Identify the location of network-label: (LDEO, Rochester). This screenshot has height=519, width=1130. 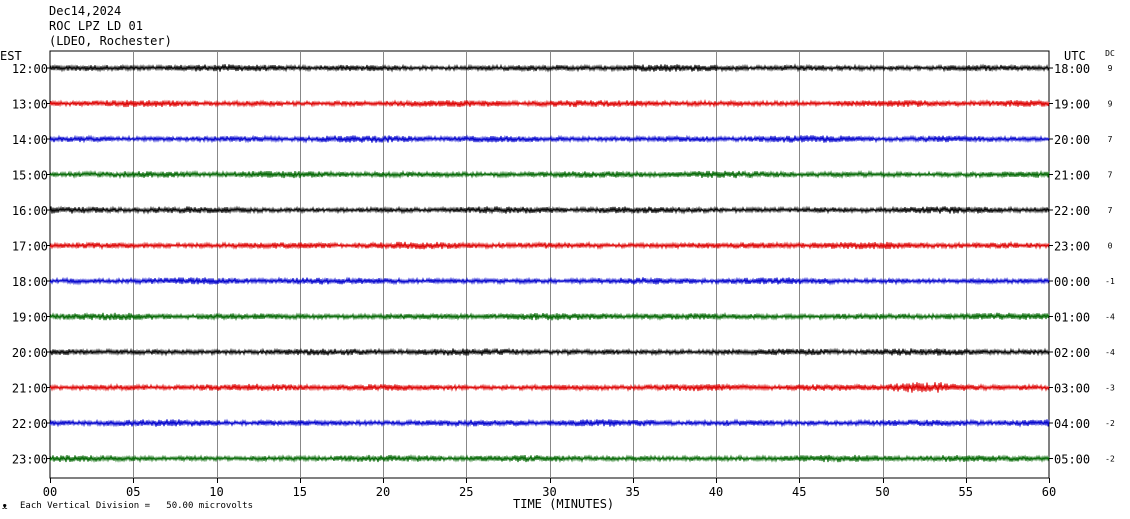
(110, 41).